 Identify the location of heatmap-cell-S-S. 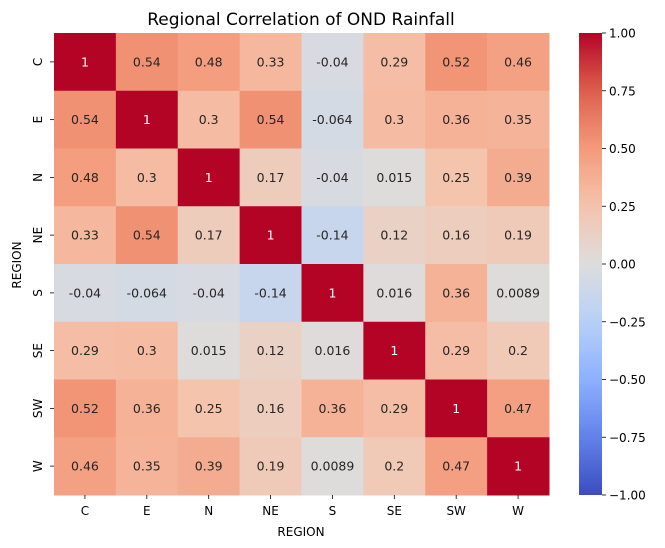
(332, 293).